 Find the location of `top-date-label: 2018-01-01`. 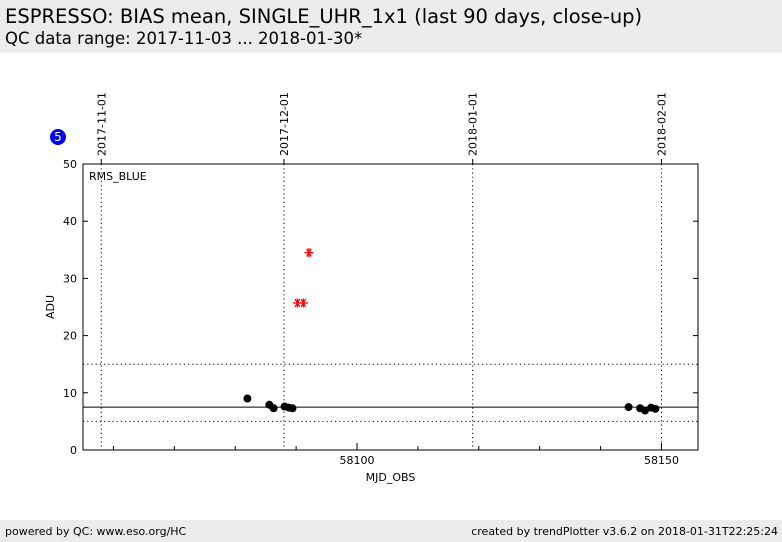

top-date-label: 2018-01-01 is located at coordinates (473, 124).